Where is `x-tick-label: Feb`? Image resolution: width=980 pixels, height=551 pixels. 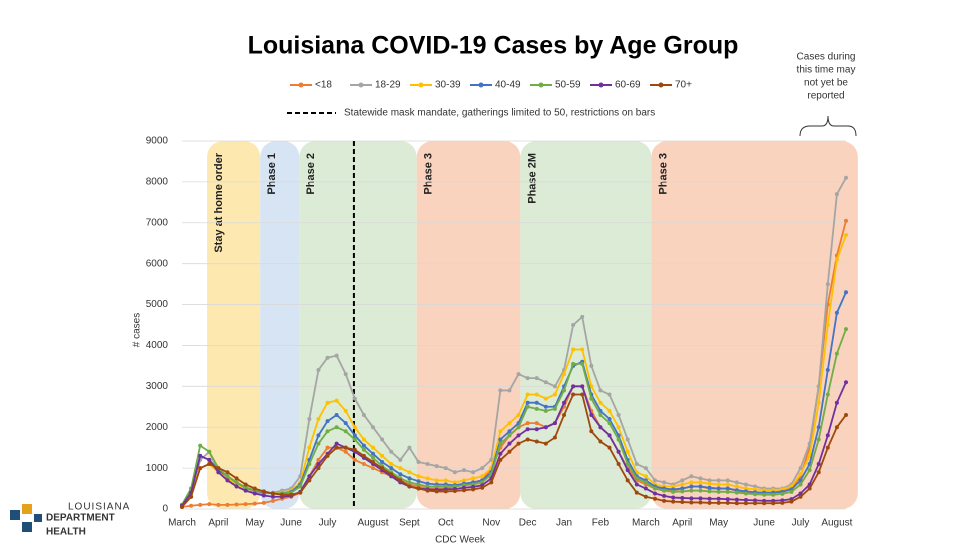
x-tick-label: Feb is located at coordinates (601, 523).